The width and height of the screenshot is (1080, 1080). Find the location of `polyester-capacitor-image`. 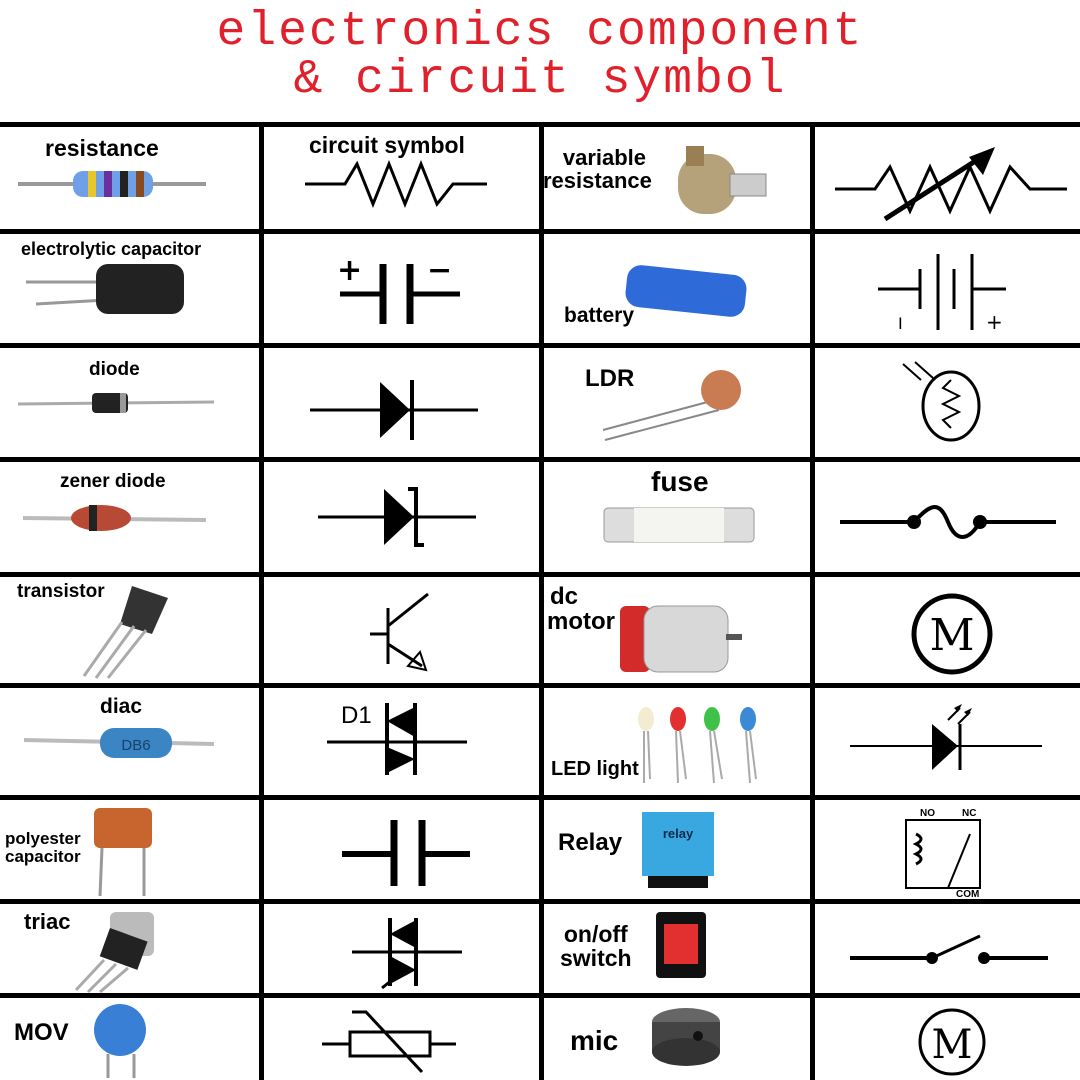

polyester-capacitor-image is located at coordinates (123, 852).